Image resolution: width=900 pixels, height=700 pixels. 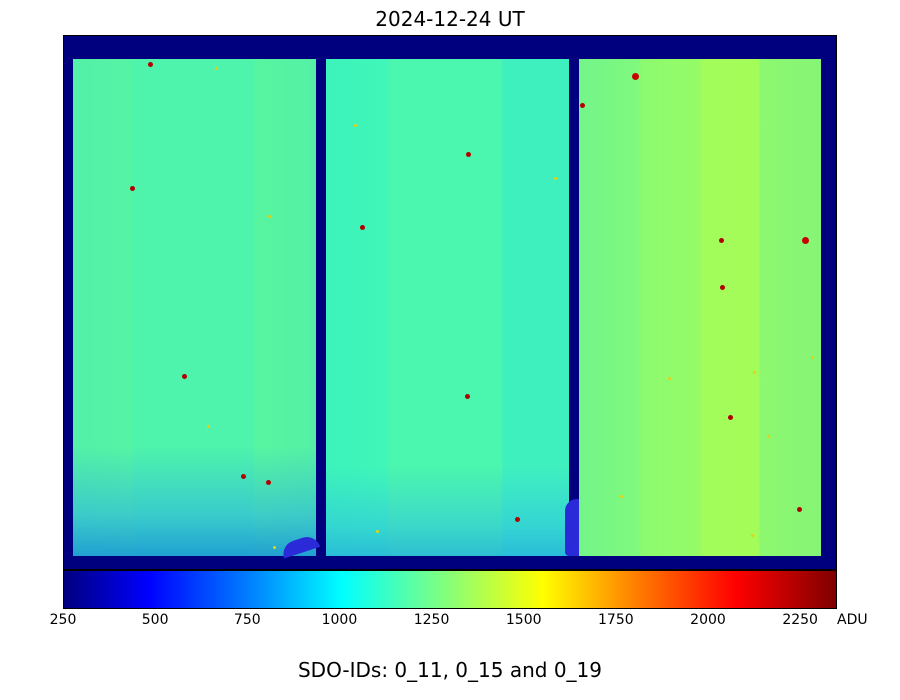 I want to click on colorbar-tick-label: 2250, so click(x=800, y=620).